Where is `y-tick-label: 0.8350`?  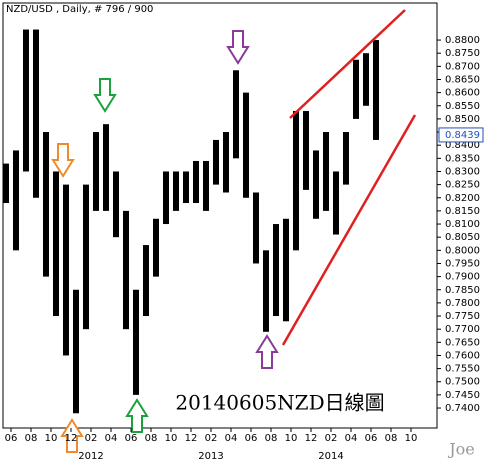 y-tick-label: 0.8350 is located at coordinates (462, 158).